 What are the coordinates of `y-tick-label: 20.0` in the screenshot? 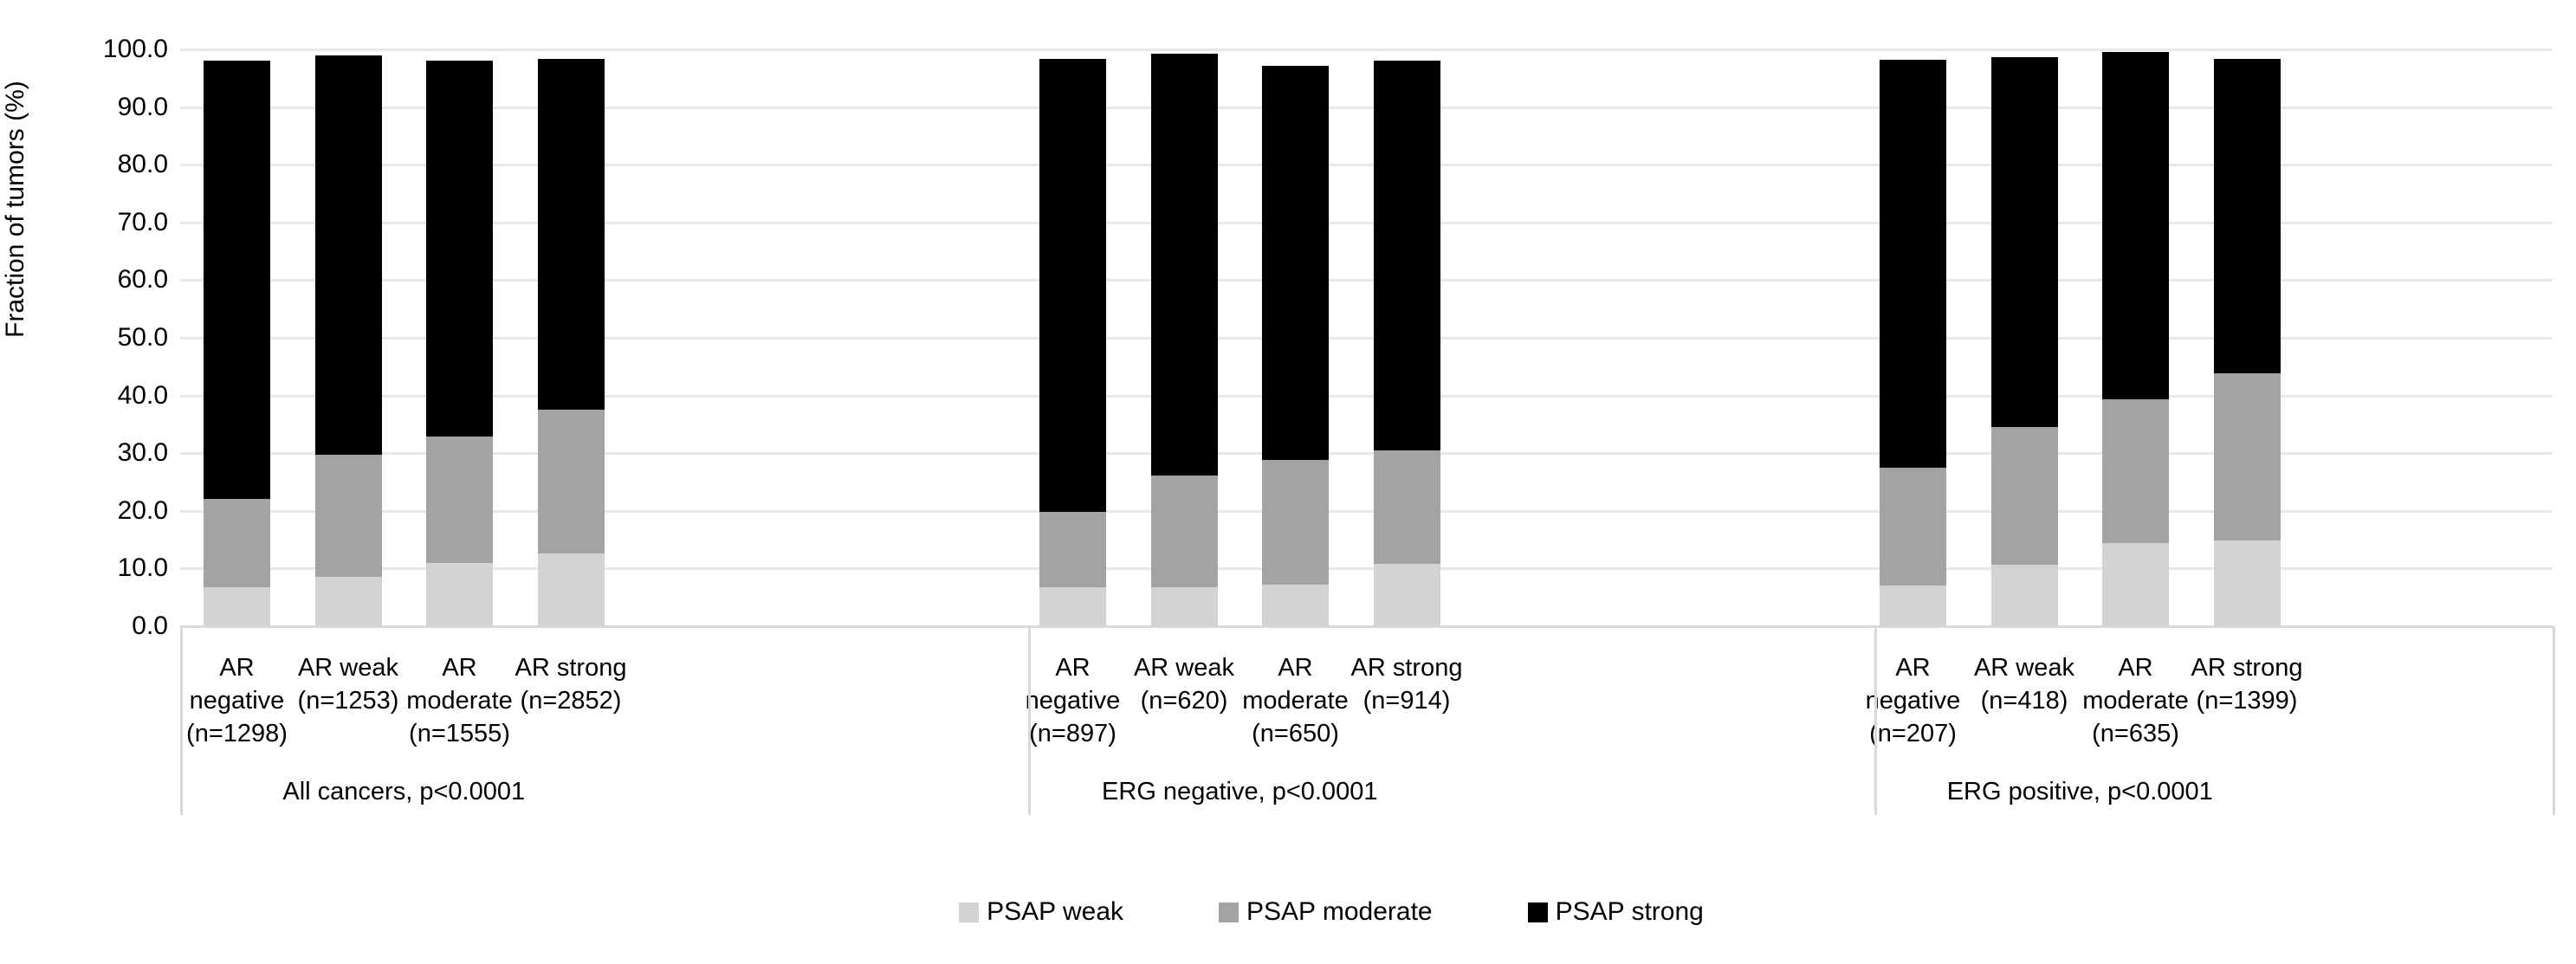 It's located at (142, 510).